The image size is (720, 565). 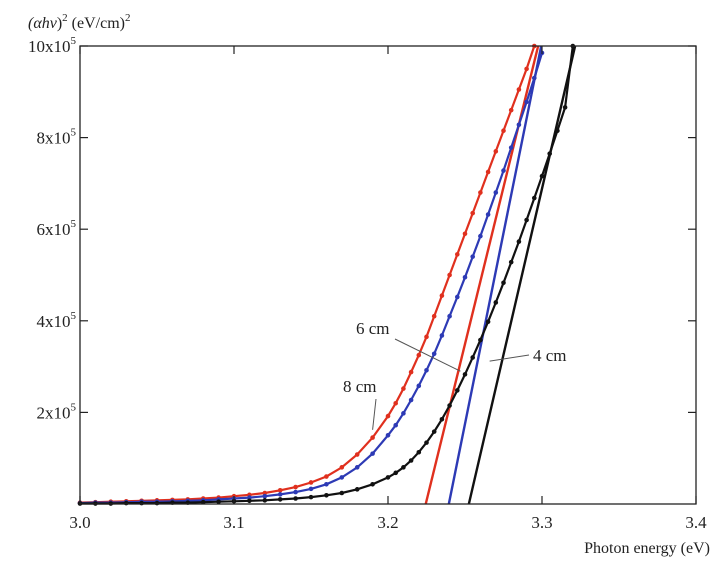 What do you see at coordinates (79, 22) in the screenshot?
I see `y-axis-label: (αhv)2 (eV/cm)2` at bounding box center [79, 22].